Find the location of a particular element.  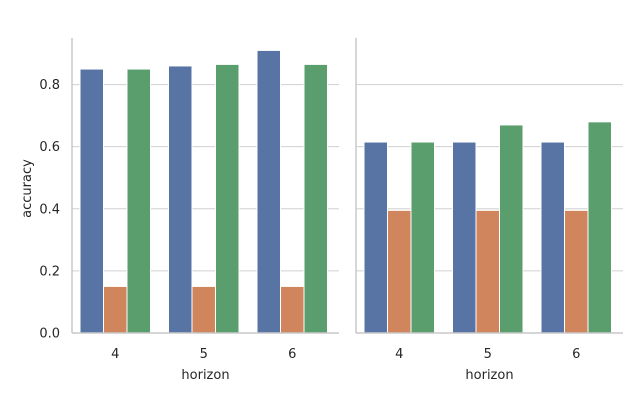

y-tick-label: 0.2 is located at coordinates (49, 271).